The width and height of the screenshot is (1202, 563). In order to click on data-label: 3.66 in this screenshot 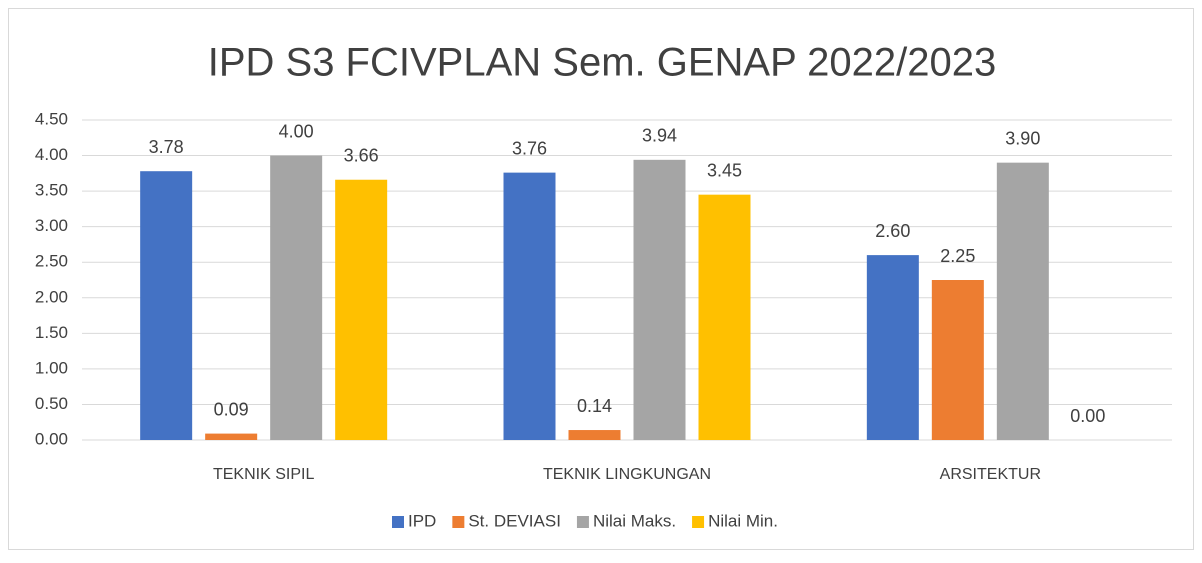, I will do `click(361, 155)`.